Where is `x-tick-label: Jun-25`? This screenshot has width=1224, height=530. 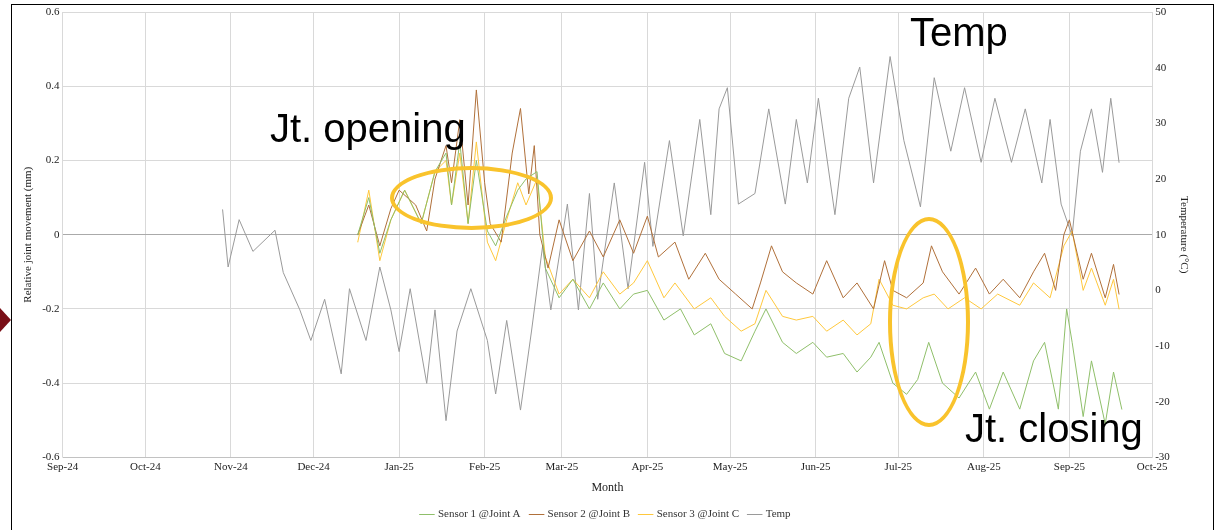 x-tick-label: Jun-25 is located at coordinates (816, 465).